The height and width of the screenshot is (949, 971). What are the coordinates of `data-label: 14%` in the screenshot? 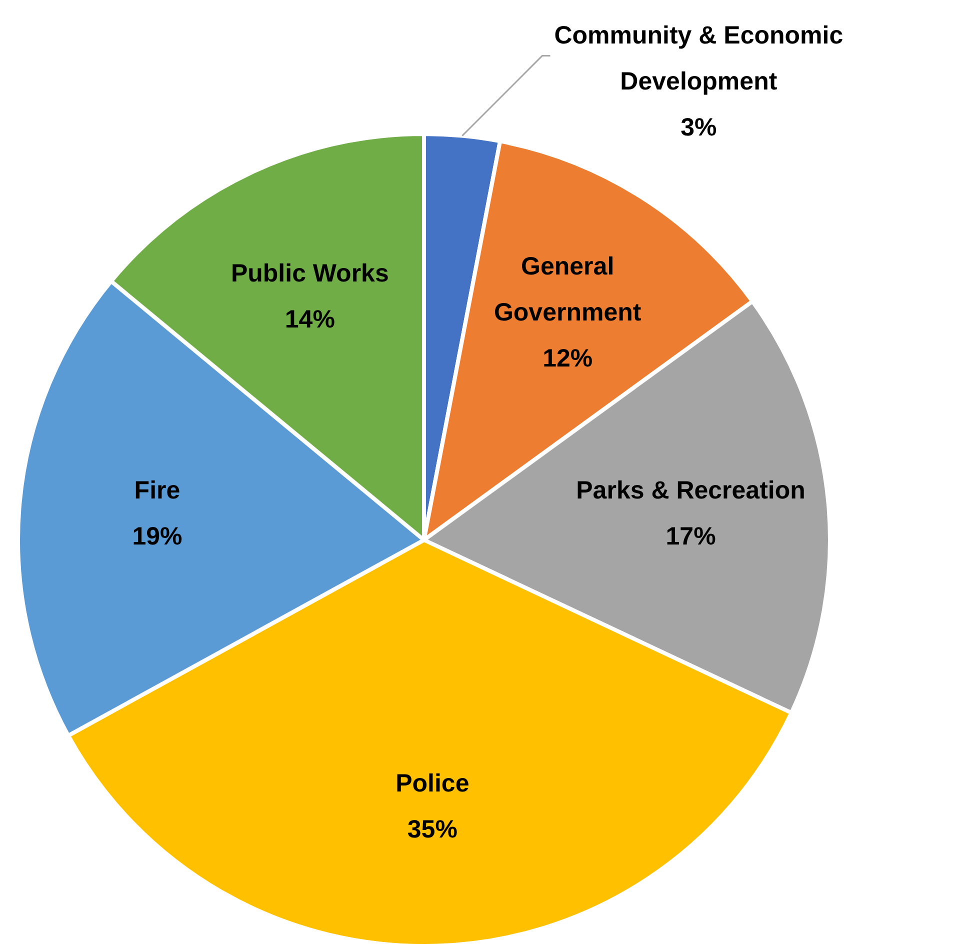 It's located at (309, 319).